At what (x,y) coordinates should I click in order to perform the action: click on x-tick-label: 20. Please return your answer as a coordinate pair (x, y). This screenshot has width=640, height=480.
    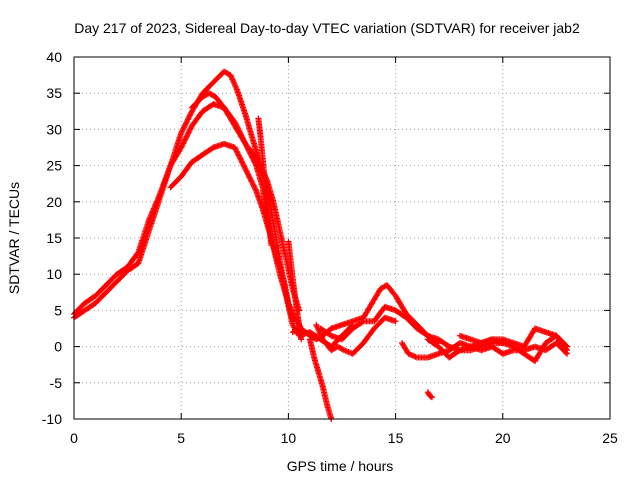
    Looking at the image, I should click on (503, 438).